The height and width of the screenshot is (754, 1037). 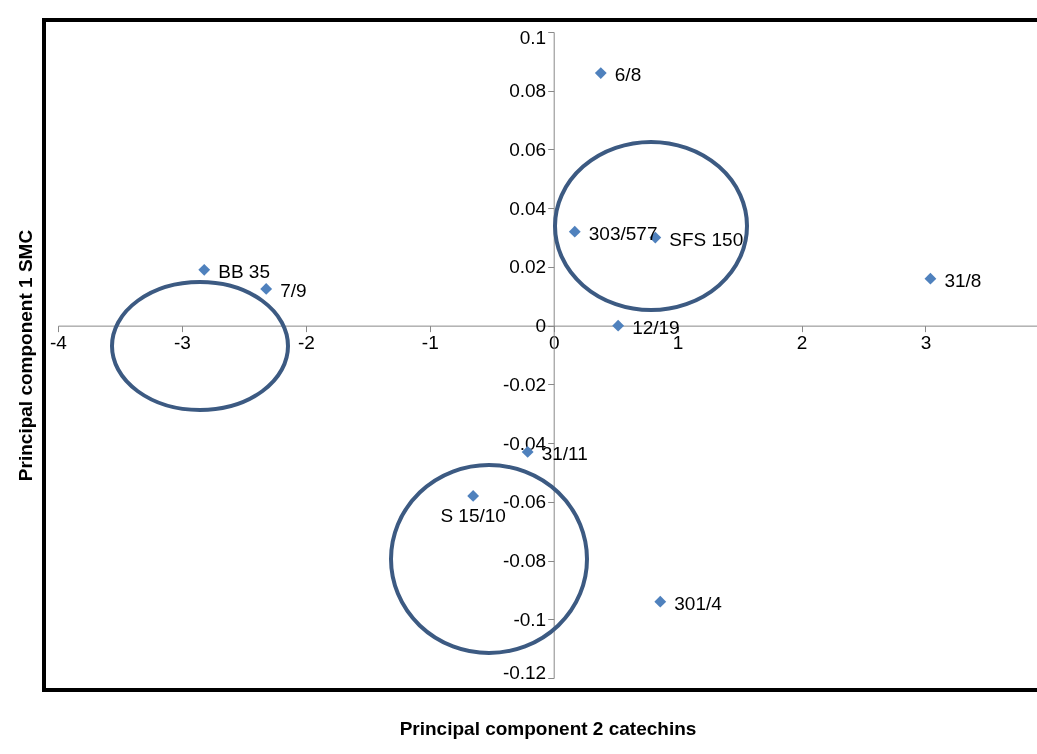 What do you see at coordinates (524, 561) in the screenshot?
I see `y-tick-label: -0.08` at bounding box center [524, 561].